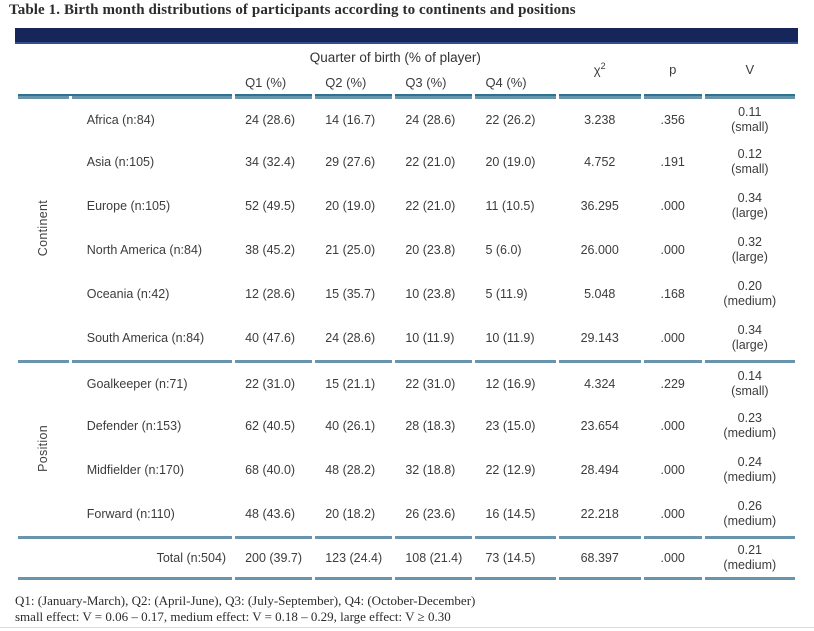  Describe the element at coordinates (510, 470) in the screenshot. I see `q4-value: 22 (12.9)` at that location.